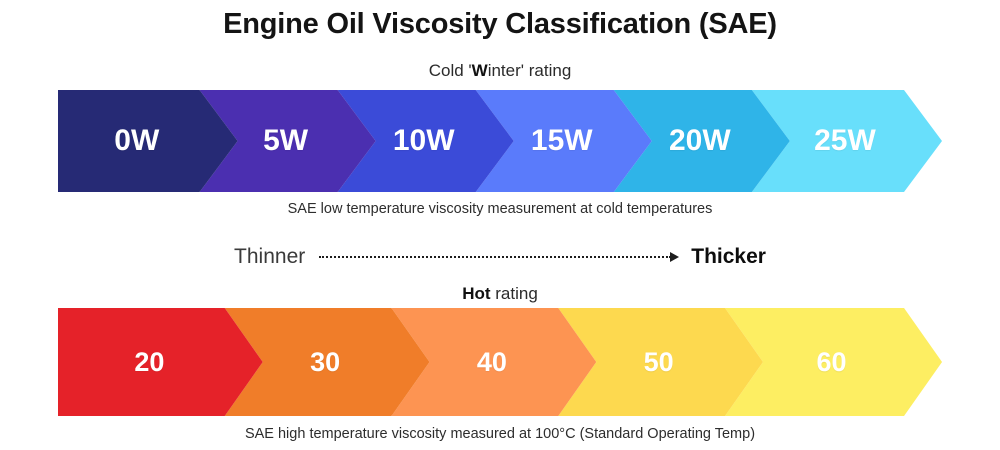 This screenshot has width=1000, height=450. I want to click on chevron-cold-0-inner: 0W, so click(148, 141).